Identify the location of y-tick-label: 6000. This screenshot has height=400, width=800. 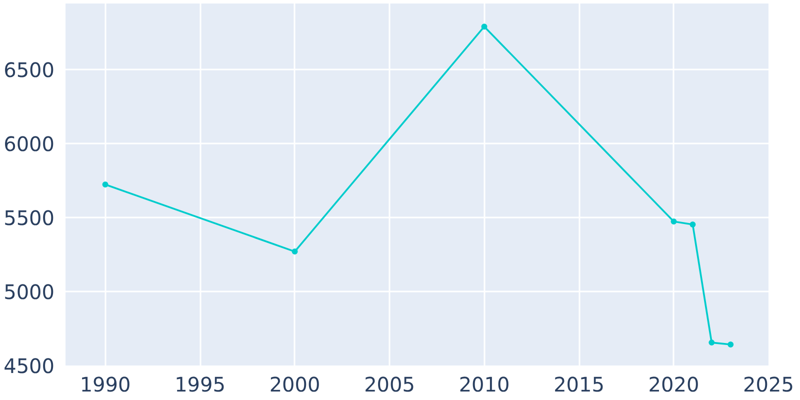
(29, 144).